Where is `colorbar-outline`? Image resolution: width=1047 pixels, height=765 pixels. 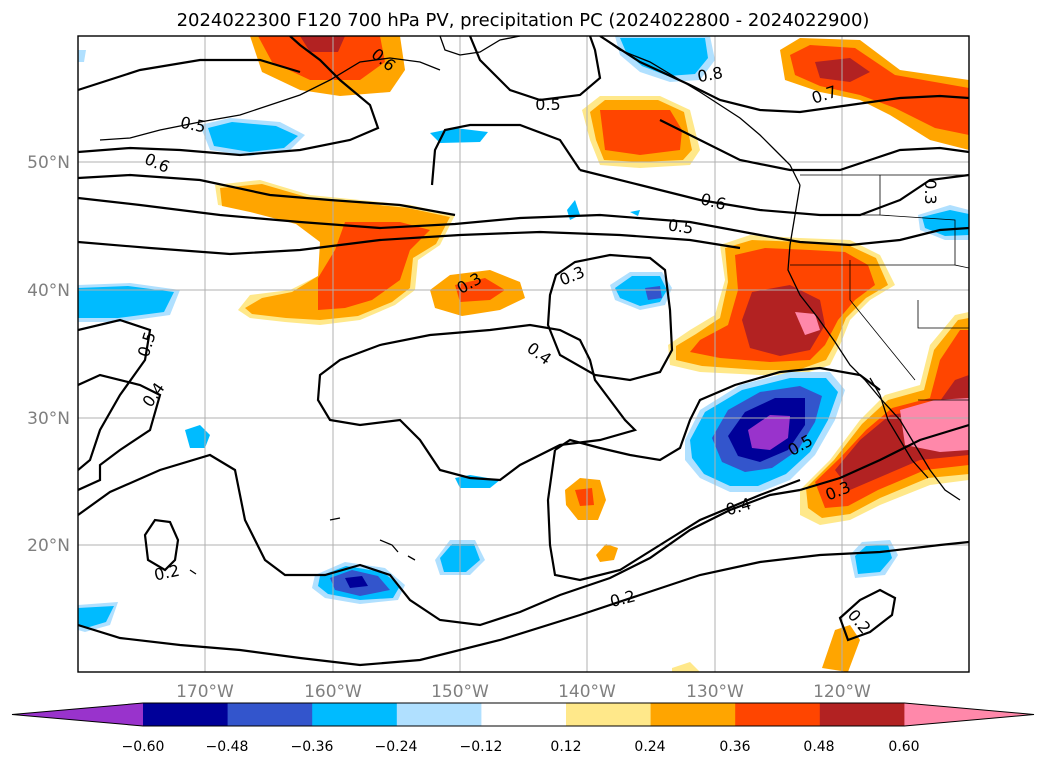
colorbar-outline is located at coordinates (523, 714).